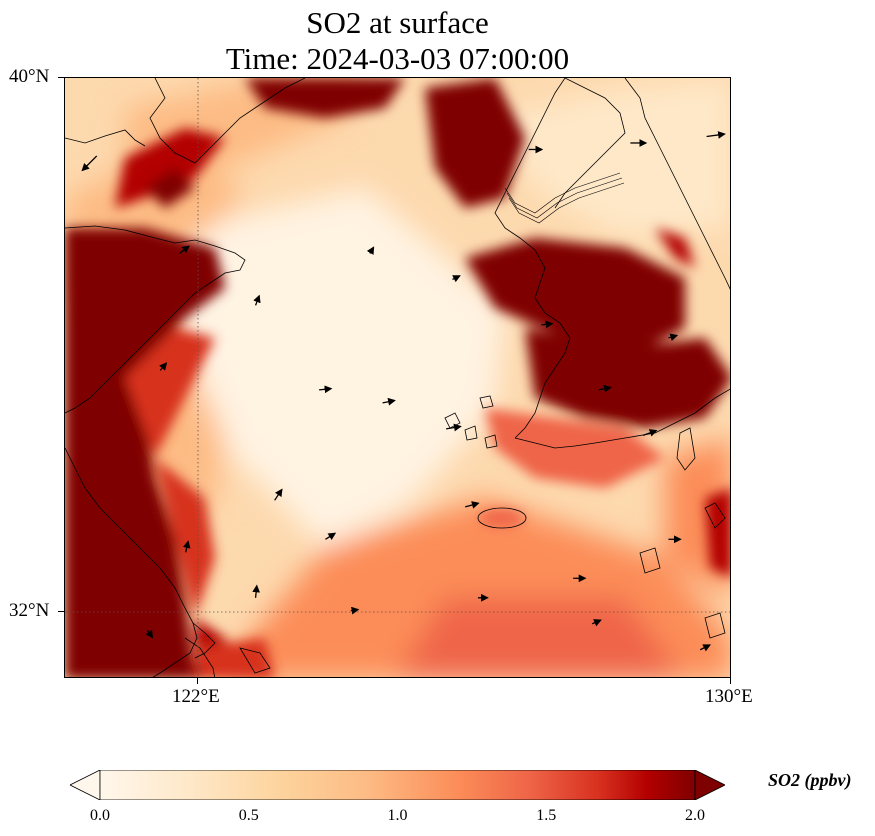 Image resolution: width=875 pixels, height=836 pixels. Describe the element at coordinates (710, 785) in the screenshot. I see `colorbar-extend-high` at that location.